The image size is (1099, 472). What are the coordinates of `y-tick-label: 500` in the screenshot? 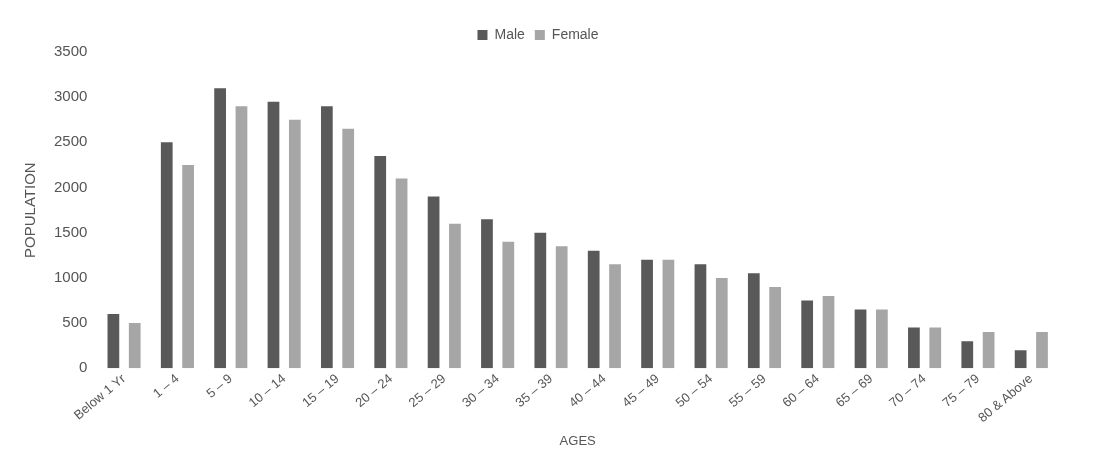 It's located at (75, 322).